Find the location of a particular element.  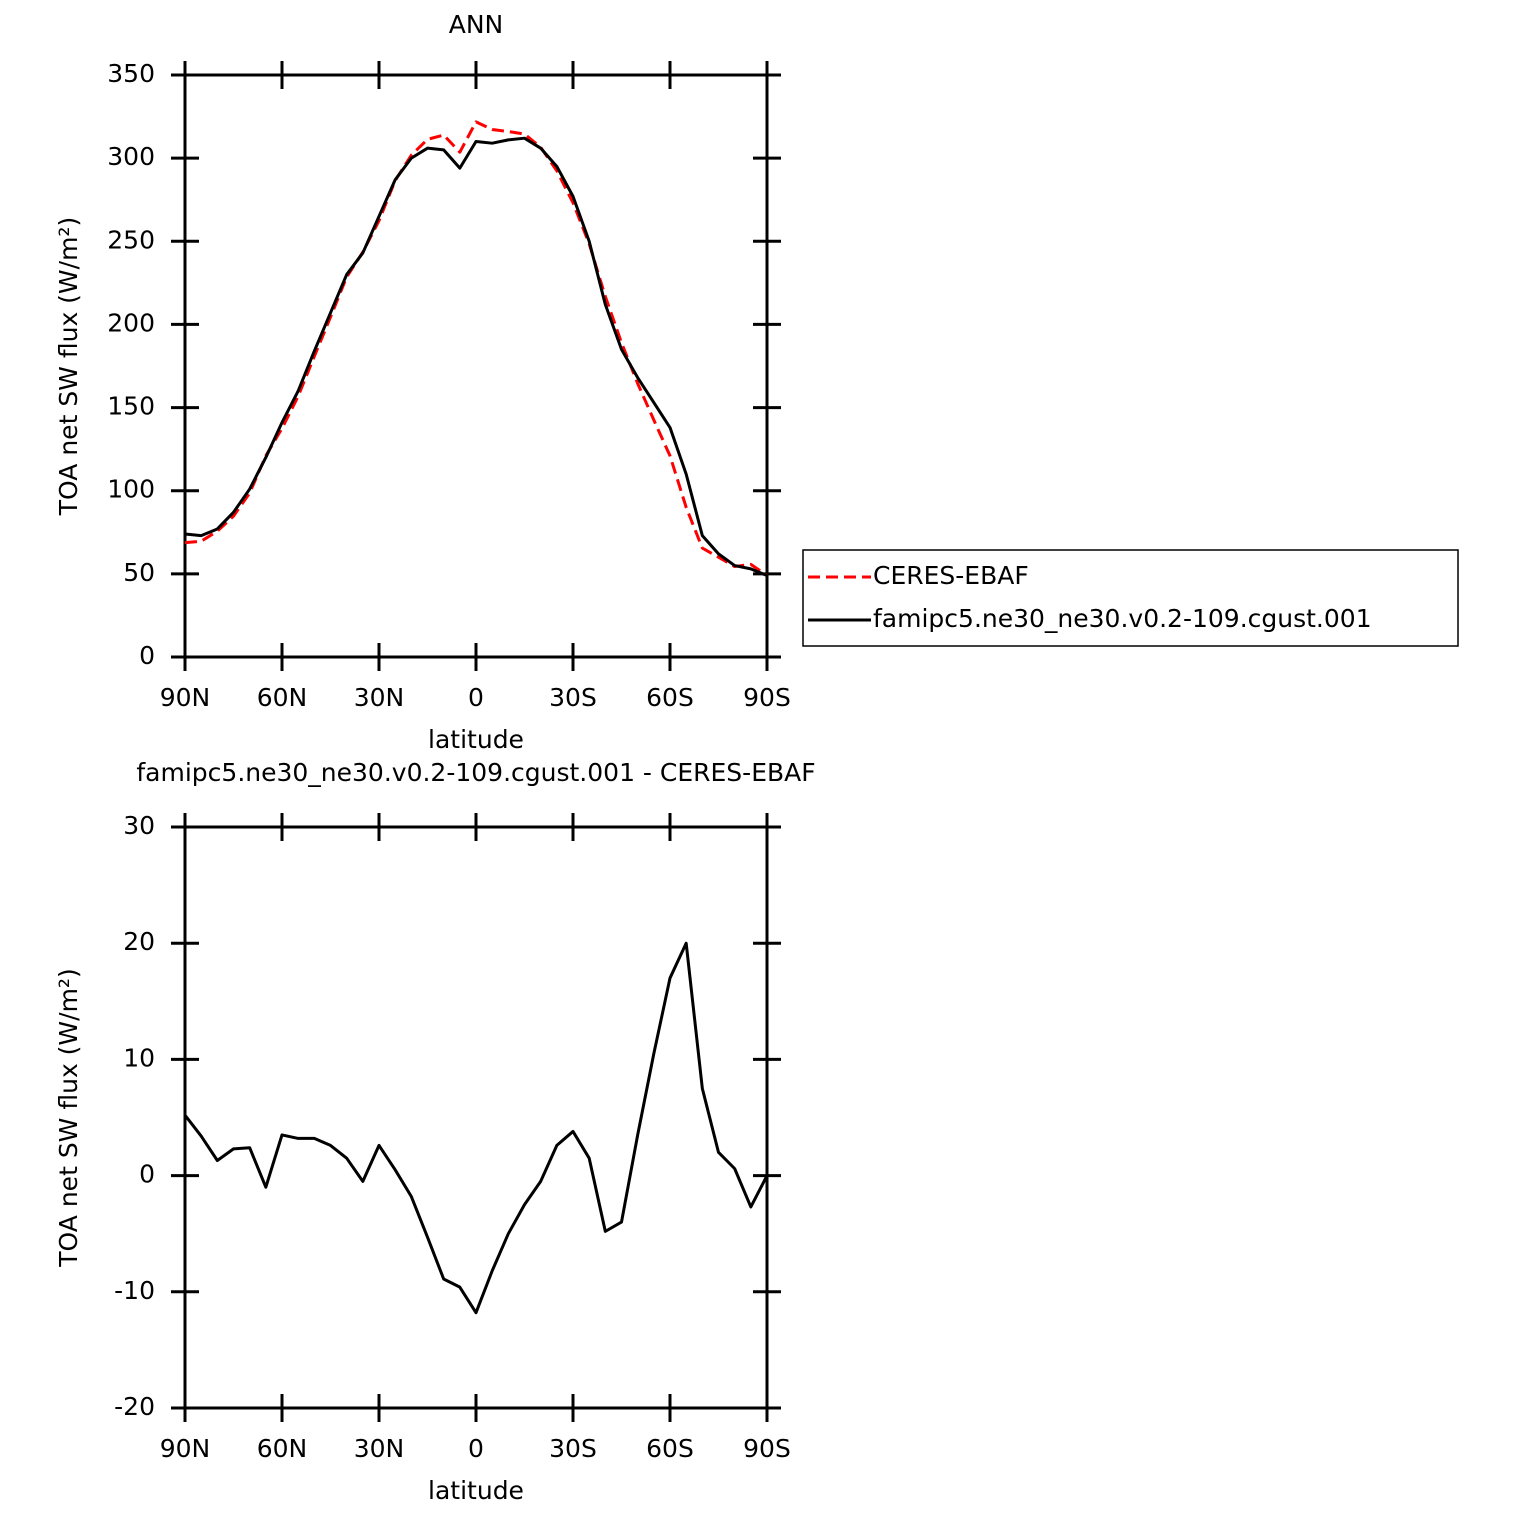

y-tick-label: 50 is located at coordinates (139, 572).